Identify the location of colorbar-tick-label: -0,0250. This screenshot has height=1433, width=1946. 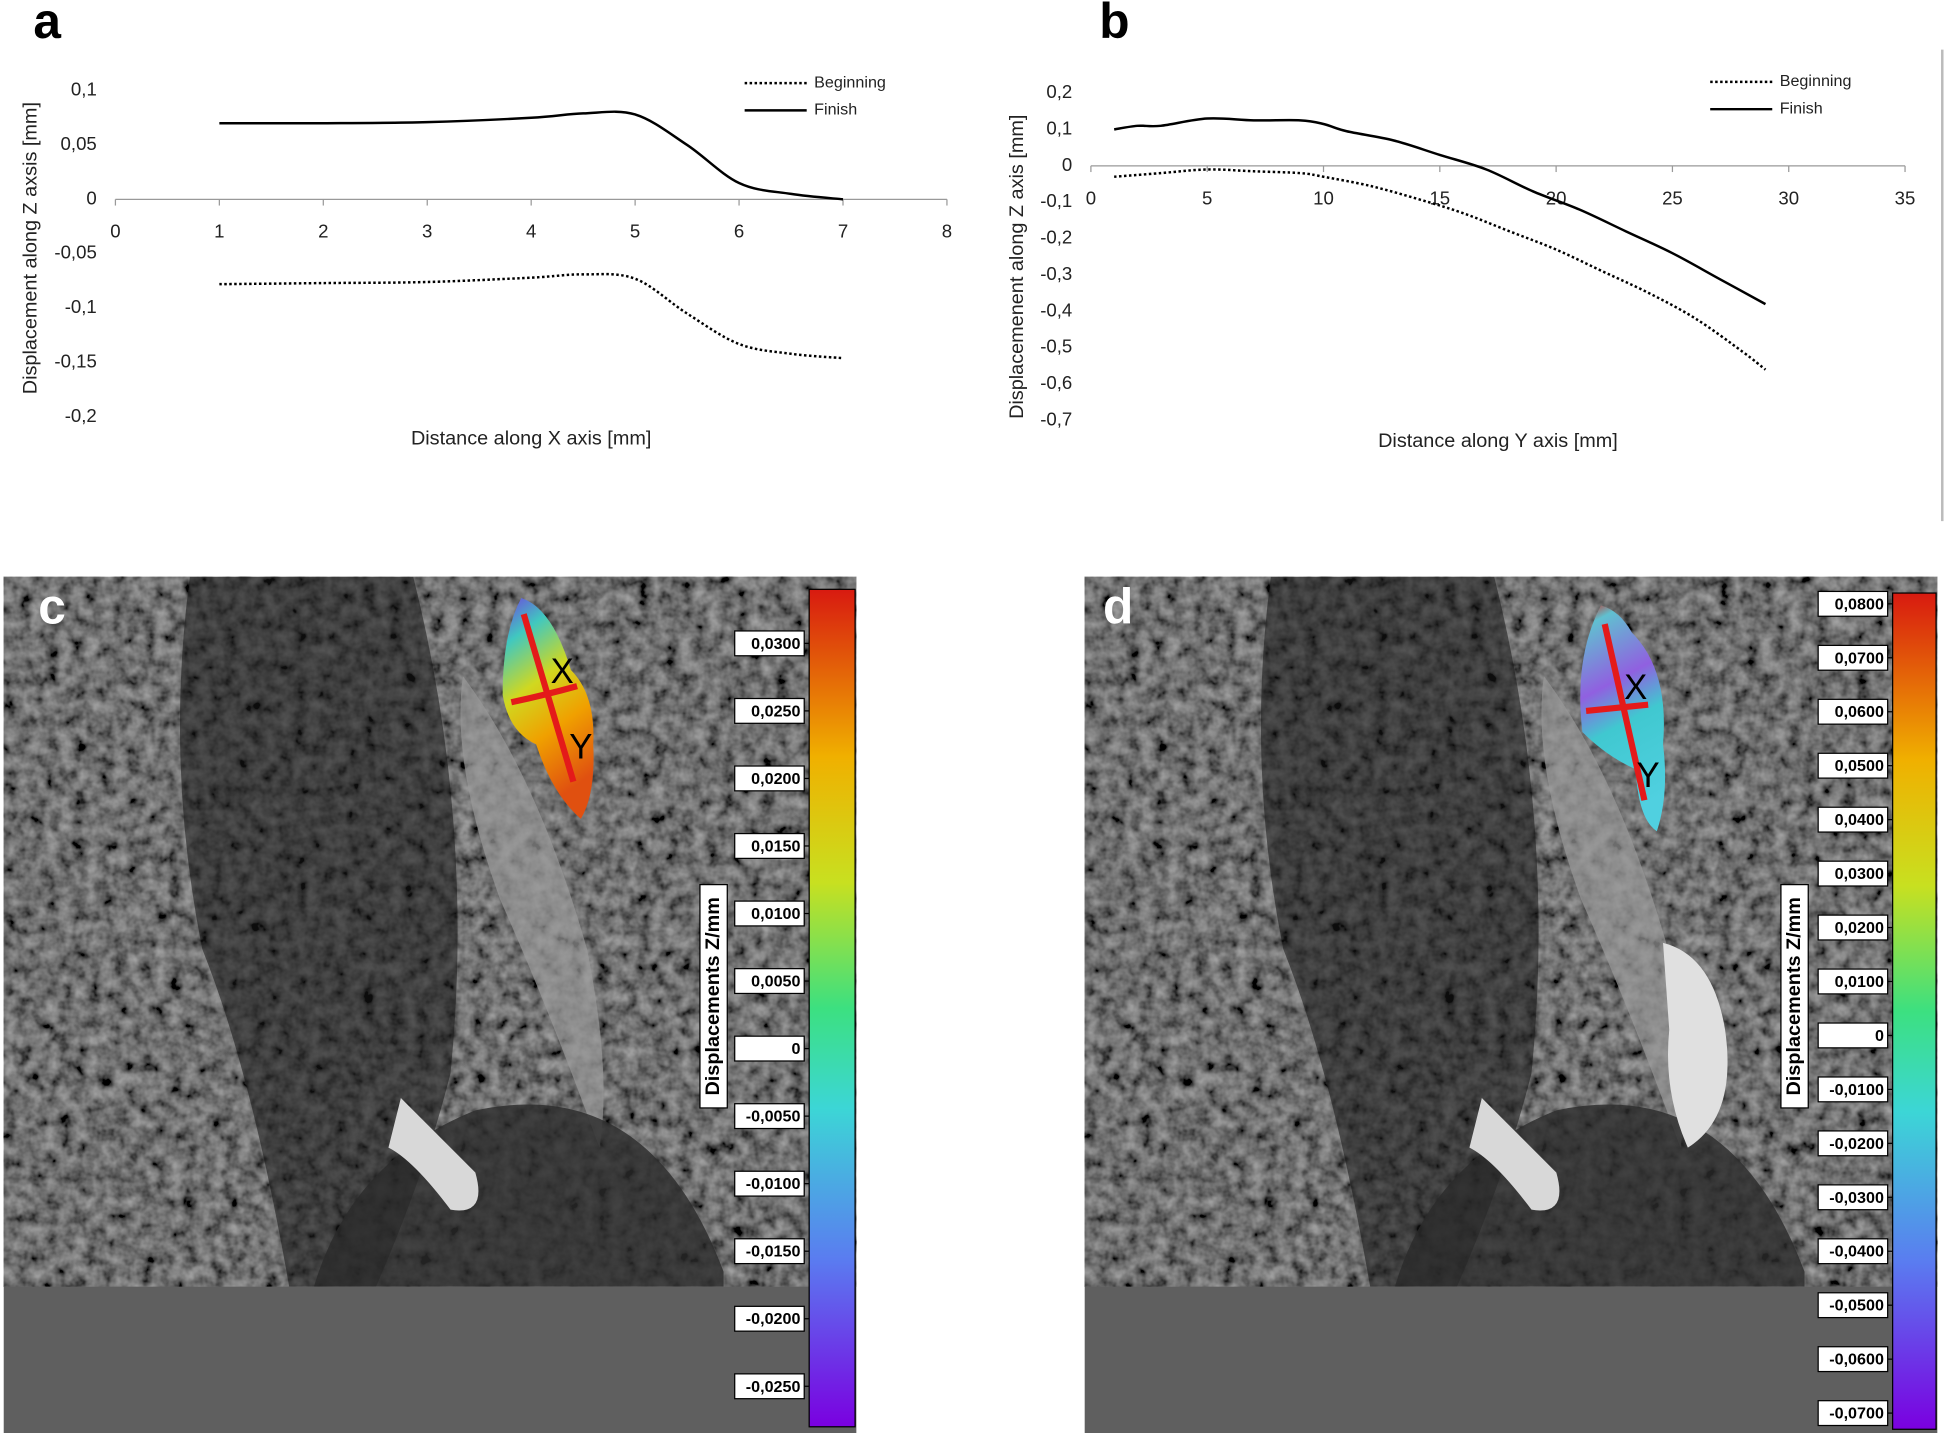
(773, 1387).